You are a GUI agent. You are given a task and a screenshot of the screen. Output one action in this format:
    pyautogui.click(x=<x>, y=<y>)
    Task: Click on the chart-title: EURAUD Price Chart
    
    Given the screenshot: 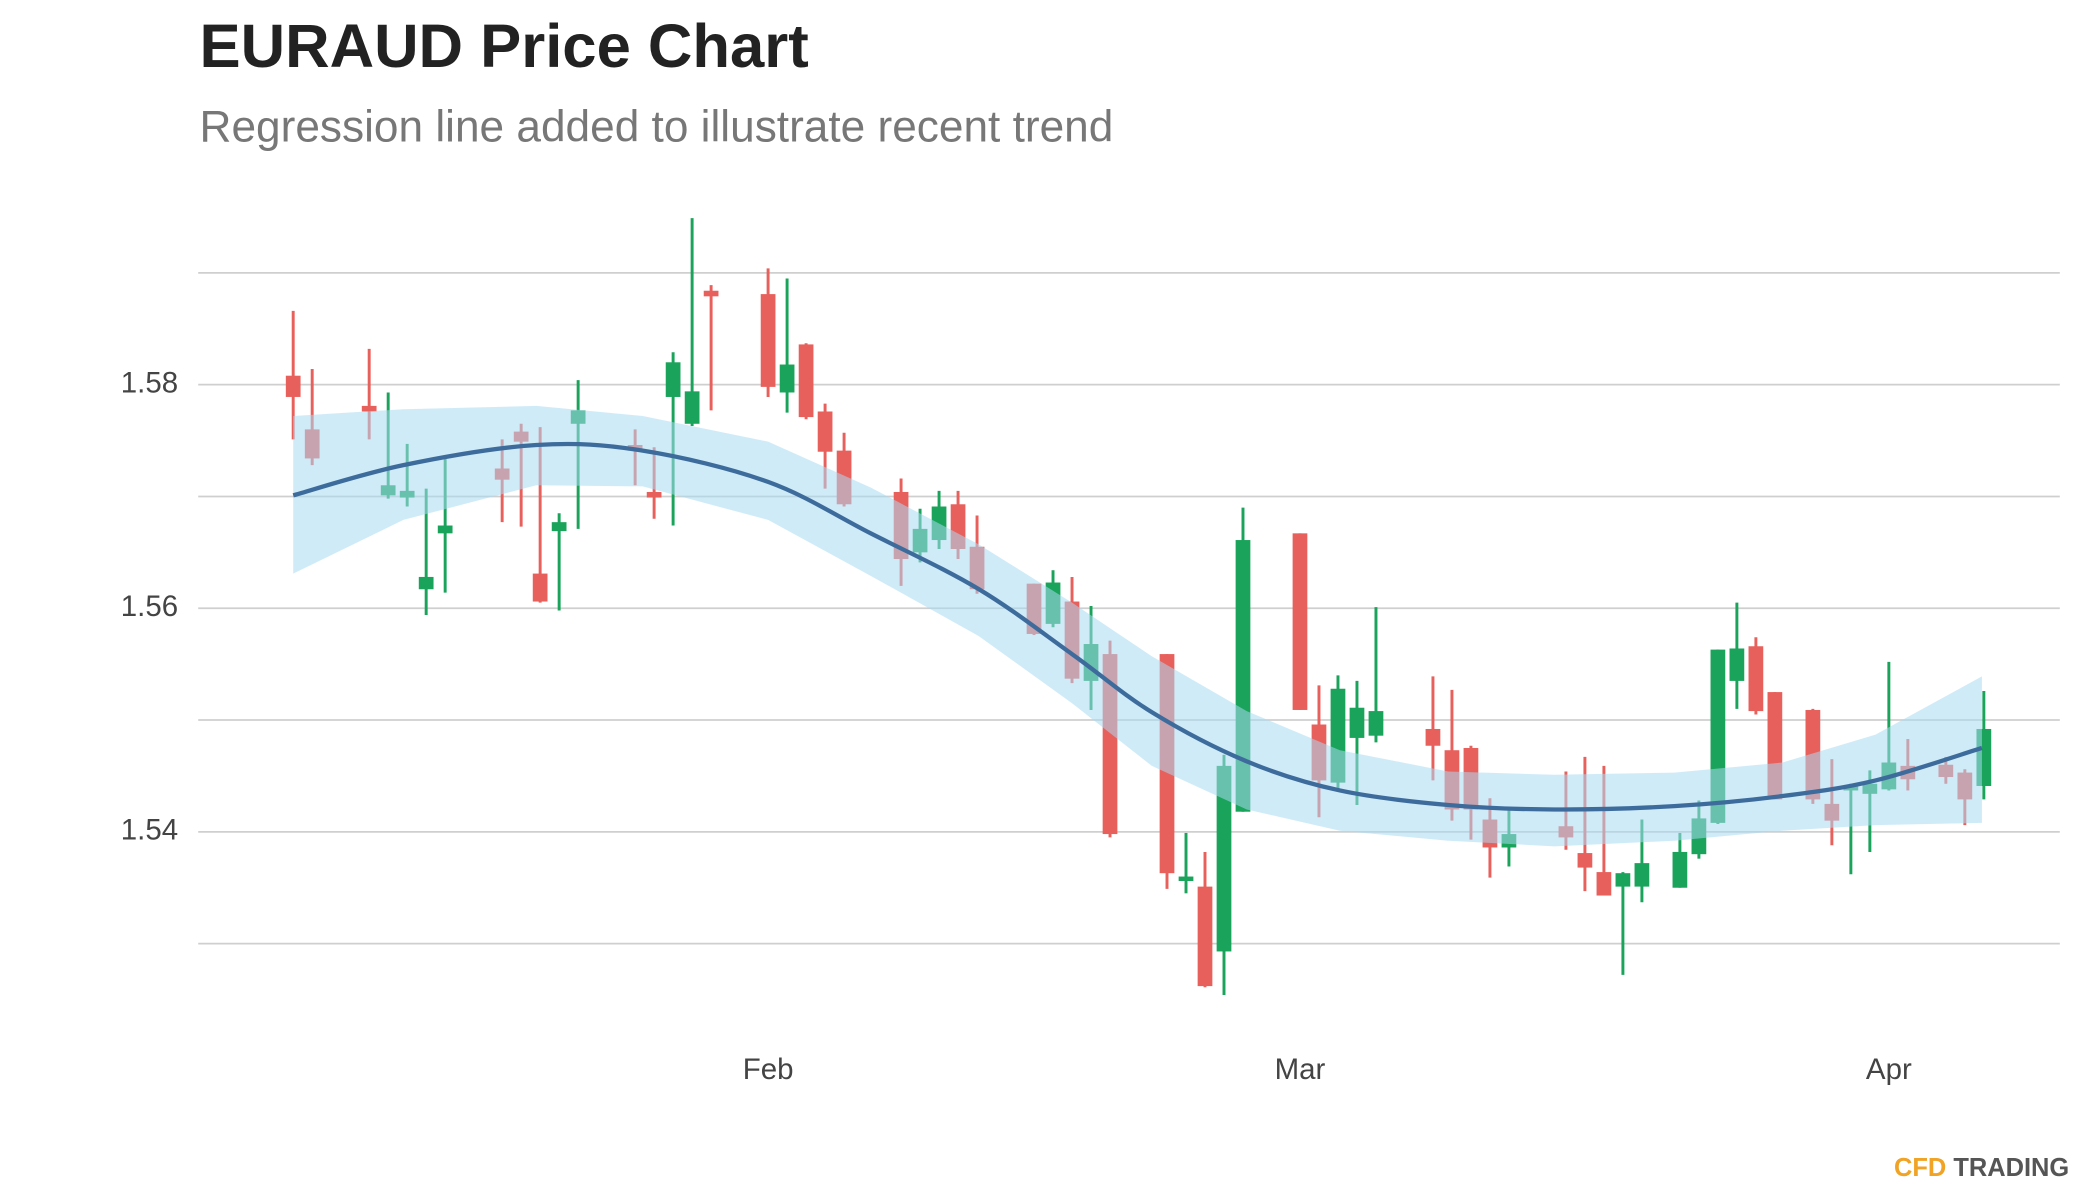 What is the action you would take?
    pyautogui.click(x=504, y=46)
    